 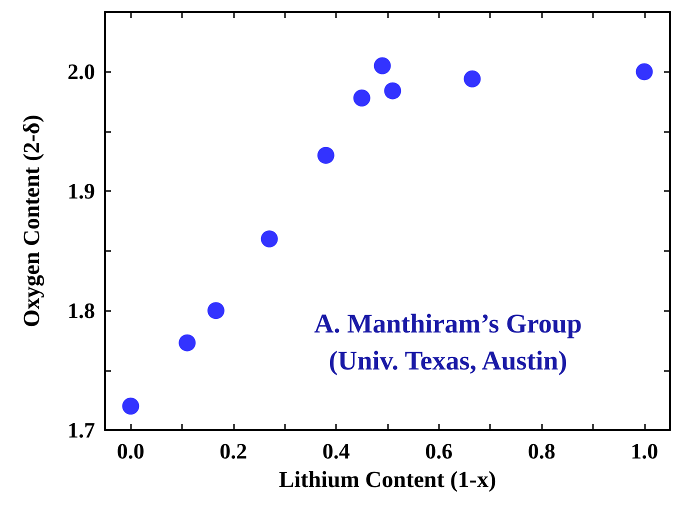 I want to click on x-tick-label: 0.2, so click(x=234, y=451).